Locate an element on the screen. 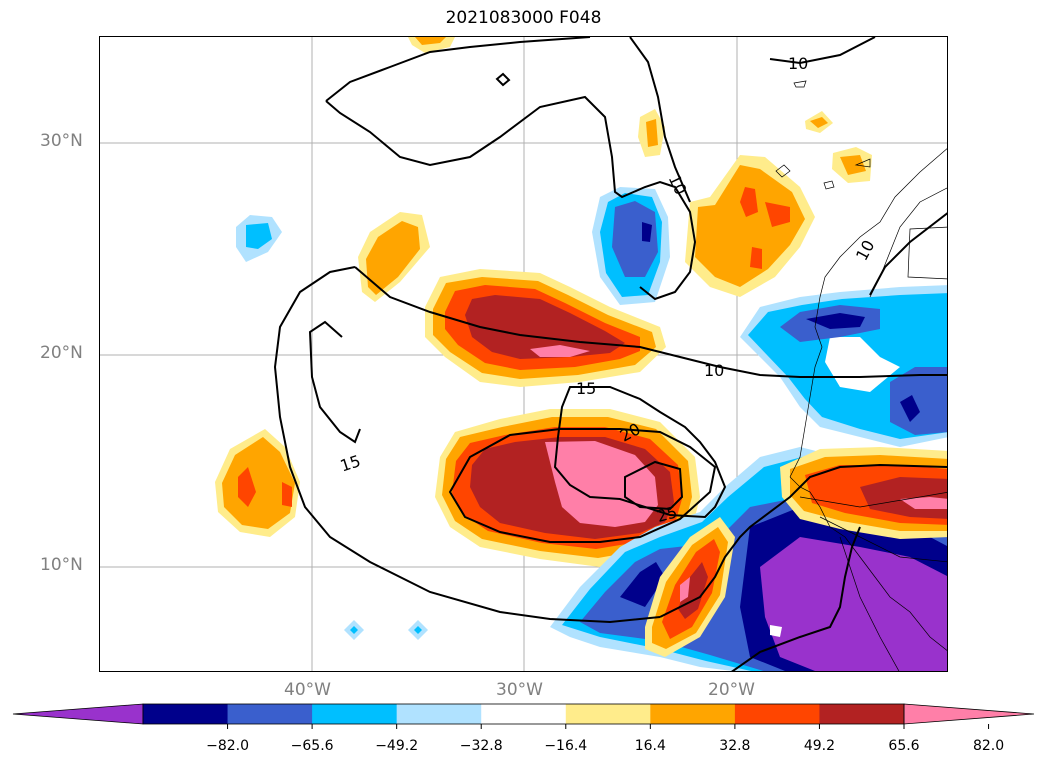  isoline-10-east is located at coordinates (650, 322).